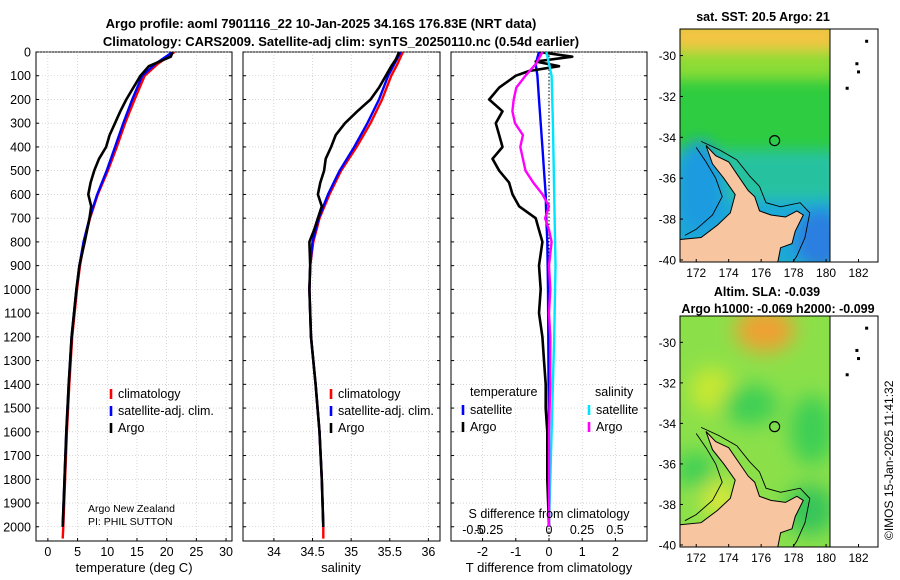 The height and width of the screenshot is (580, 900). Describe the element at coordinates (582, 552) in the screenshot. I see `difference-xtick-label-1: 1` at that location.